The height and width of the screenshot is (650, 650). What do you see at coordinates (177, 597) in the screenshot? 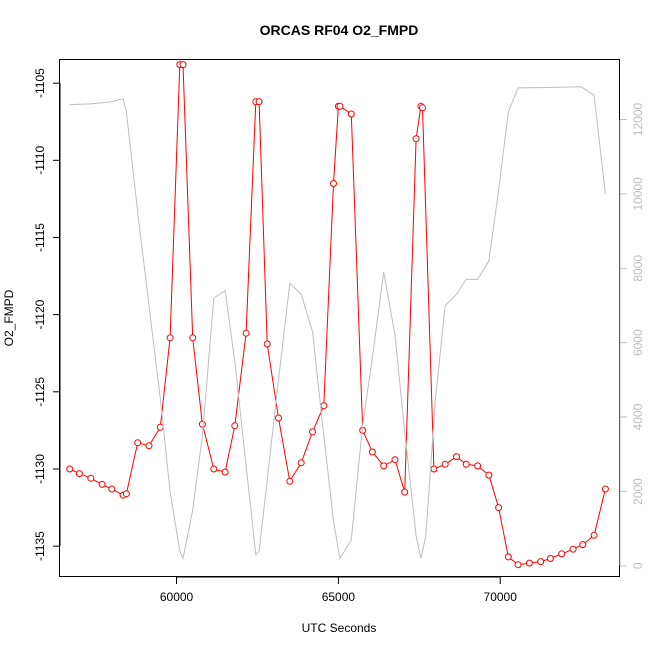
I see `x-tick-label: 60000` at bounding box center [177, 597].